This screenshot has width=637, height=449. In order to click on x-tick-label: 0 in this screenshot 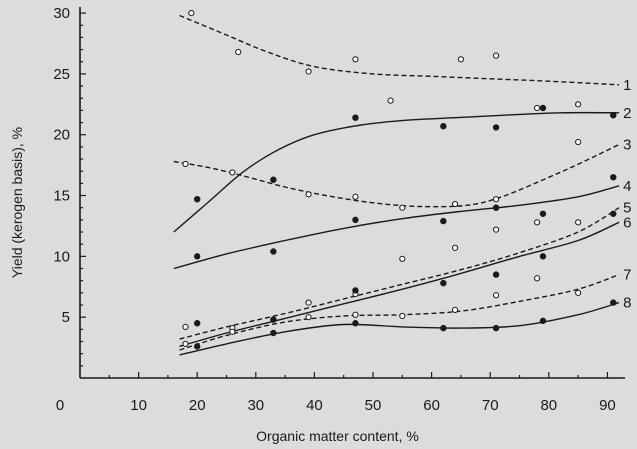, I will do `click(60, 405)`.